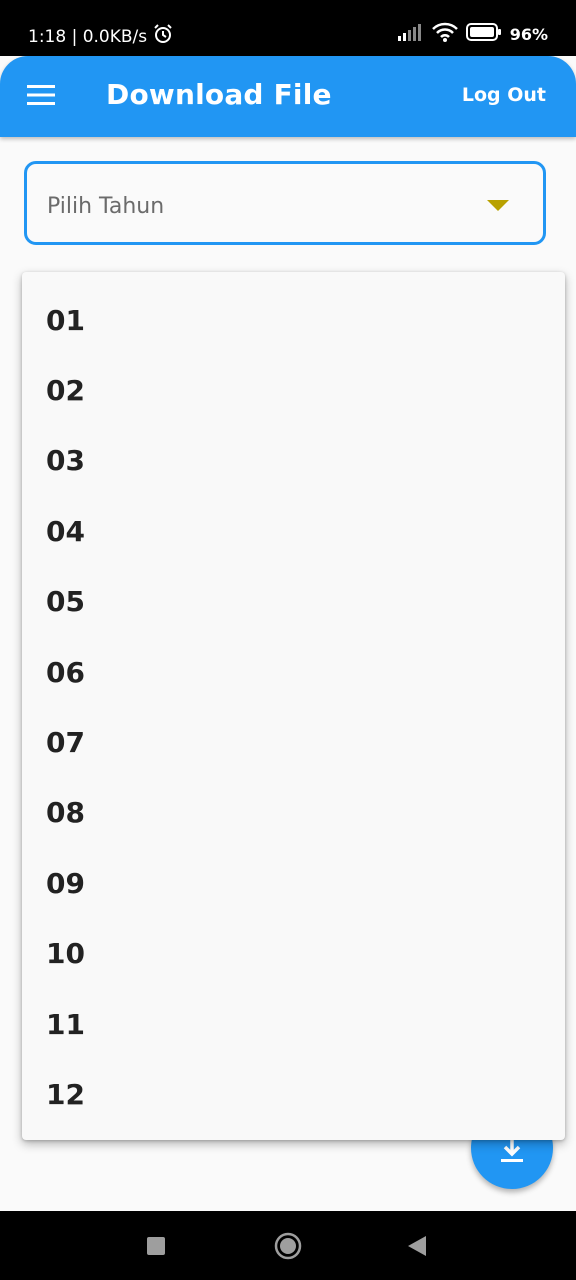  What do you see at coordinates (106, 206) in the screenshot?
I see `dropdown-hint: Pilih Tahun` at bounding box center [106, 206].